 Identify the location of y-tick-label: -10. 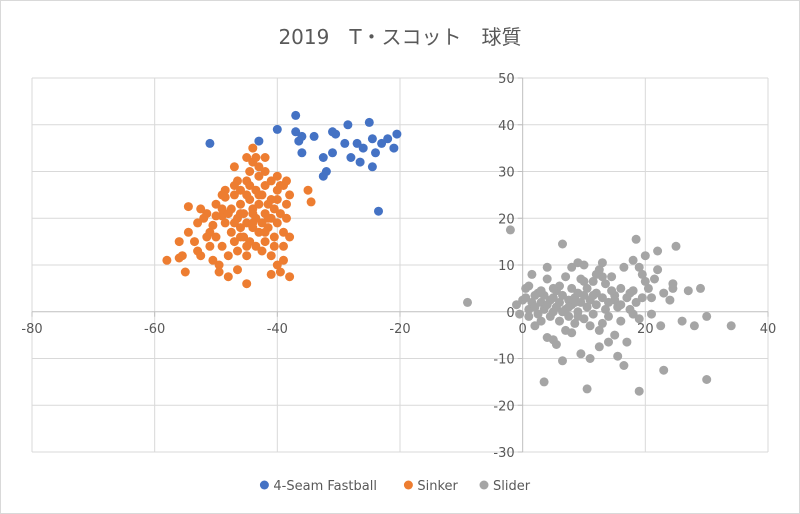
(503, 360).